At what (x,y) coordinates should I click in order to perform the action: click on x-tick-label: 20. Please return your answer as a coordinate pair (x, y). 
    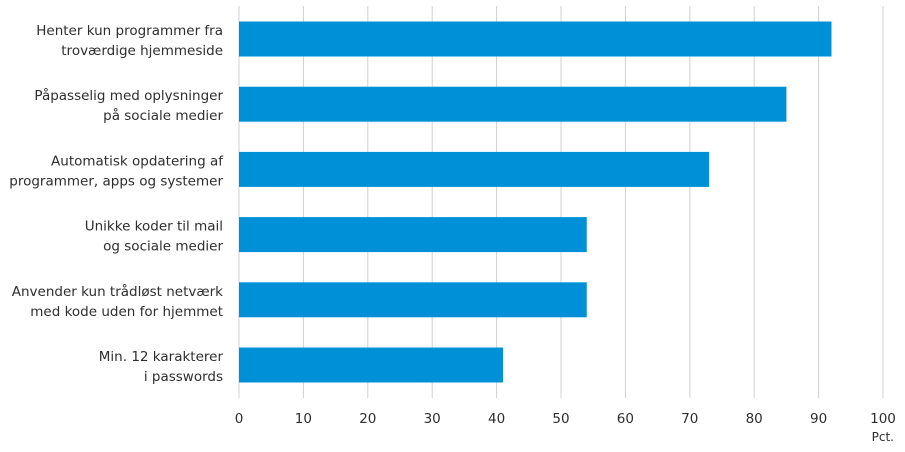
    Looking at the image, I should click on (367, 419).